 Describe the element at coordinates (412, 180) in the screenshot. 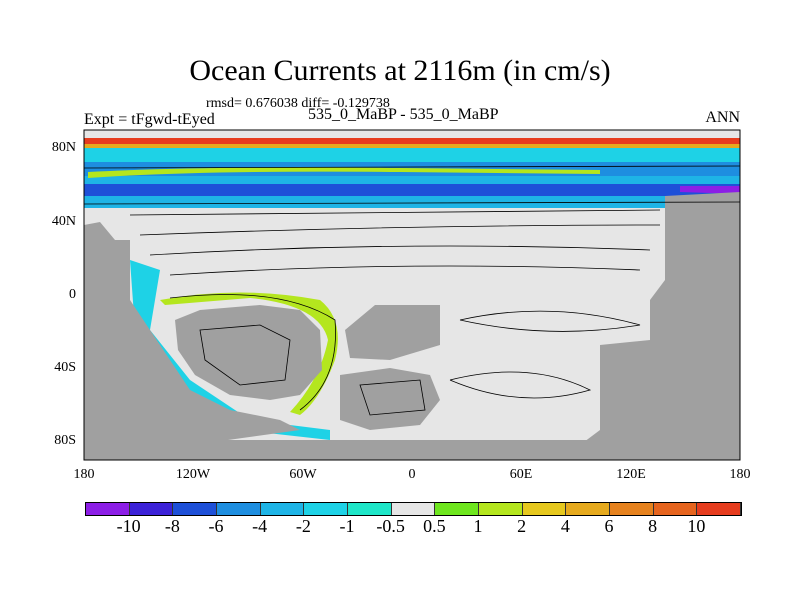

I see `band-cyan2` at that location.